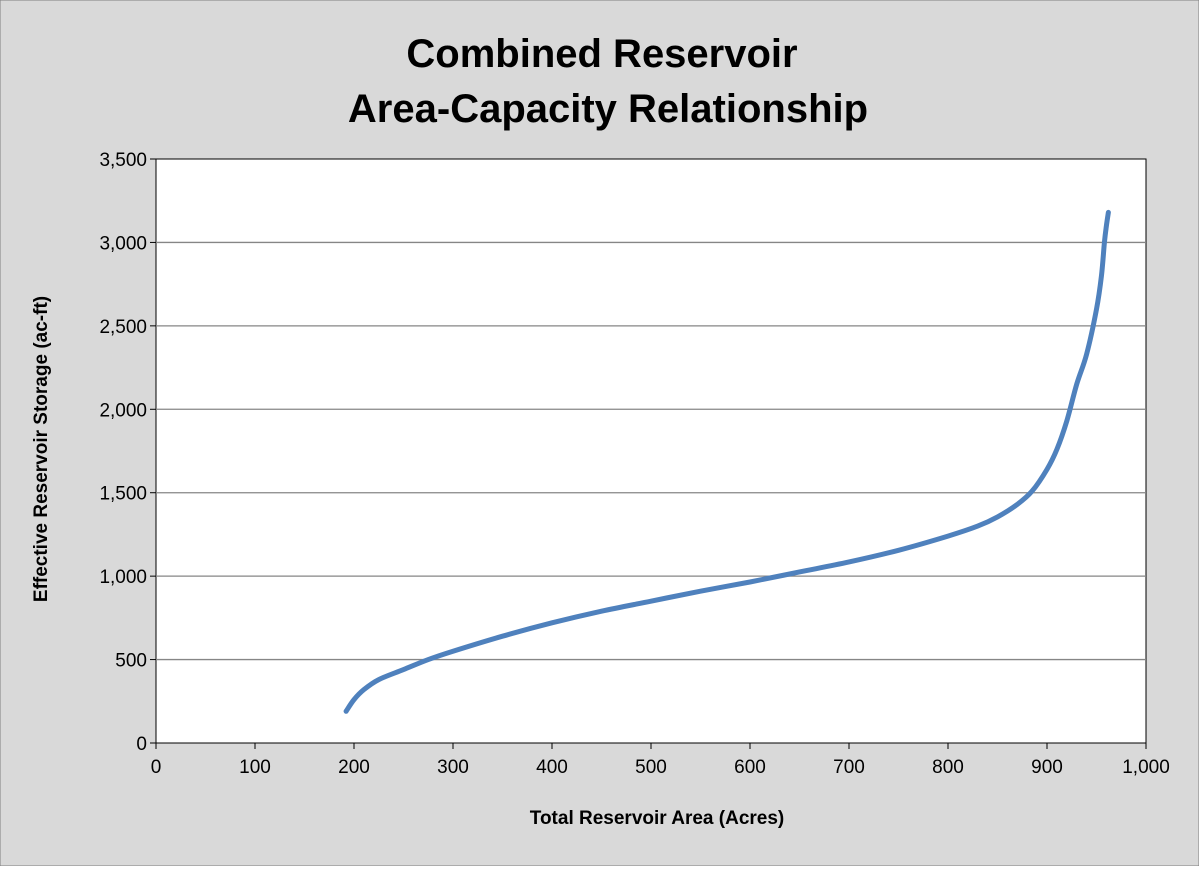 Image resolution: width=1199 pixels, height=871 pixels. Describe the element at coordinates (127, 452) in the screenshot. I see `y-axis-ticks: 0 500 1,000 1,500 2,000 2,500 3,000 3,500` at that location.